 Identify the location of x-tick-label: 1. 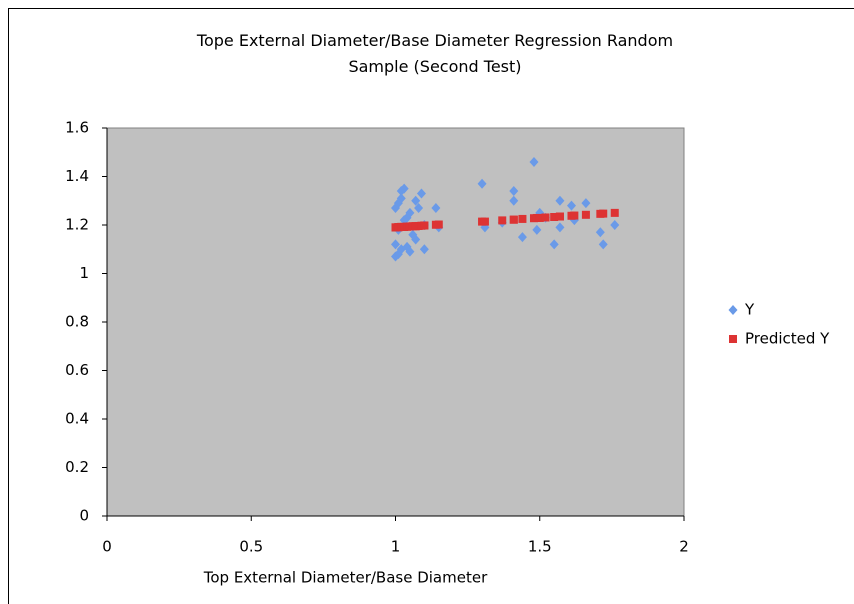
(396, 547).